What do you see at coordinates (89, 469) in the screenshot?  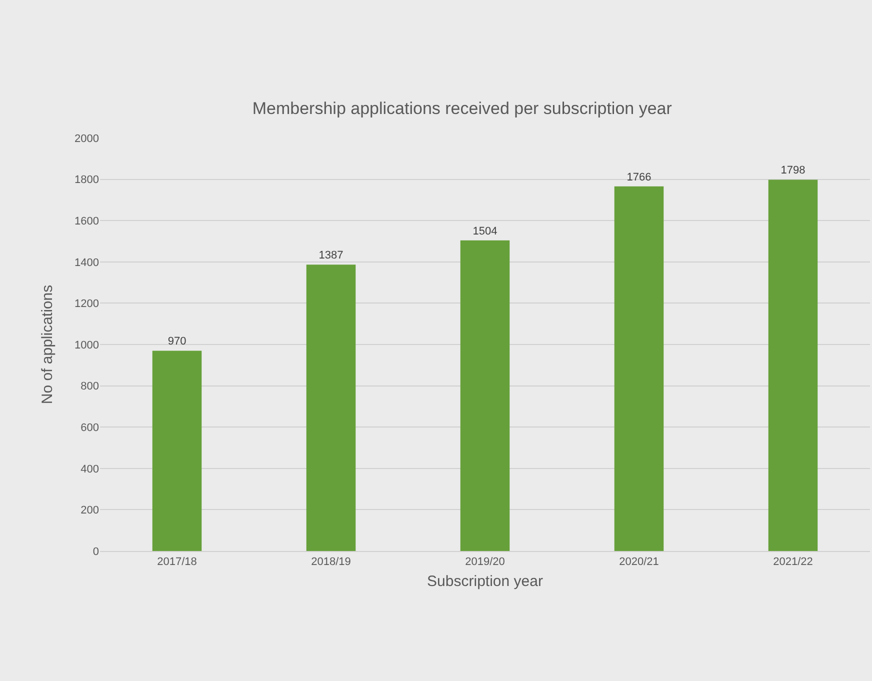 I see `y-tick-label: 400` at bounding box center [89, 469].